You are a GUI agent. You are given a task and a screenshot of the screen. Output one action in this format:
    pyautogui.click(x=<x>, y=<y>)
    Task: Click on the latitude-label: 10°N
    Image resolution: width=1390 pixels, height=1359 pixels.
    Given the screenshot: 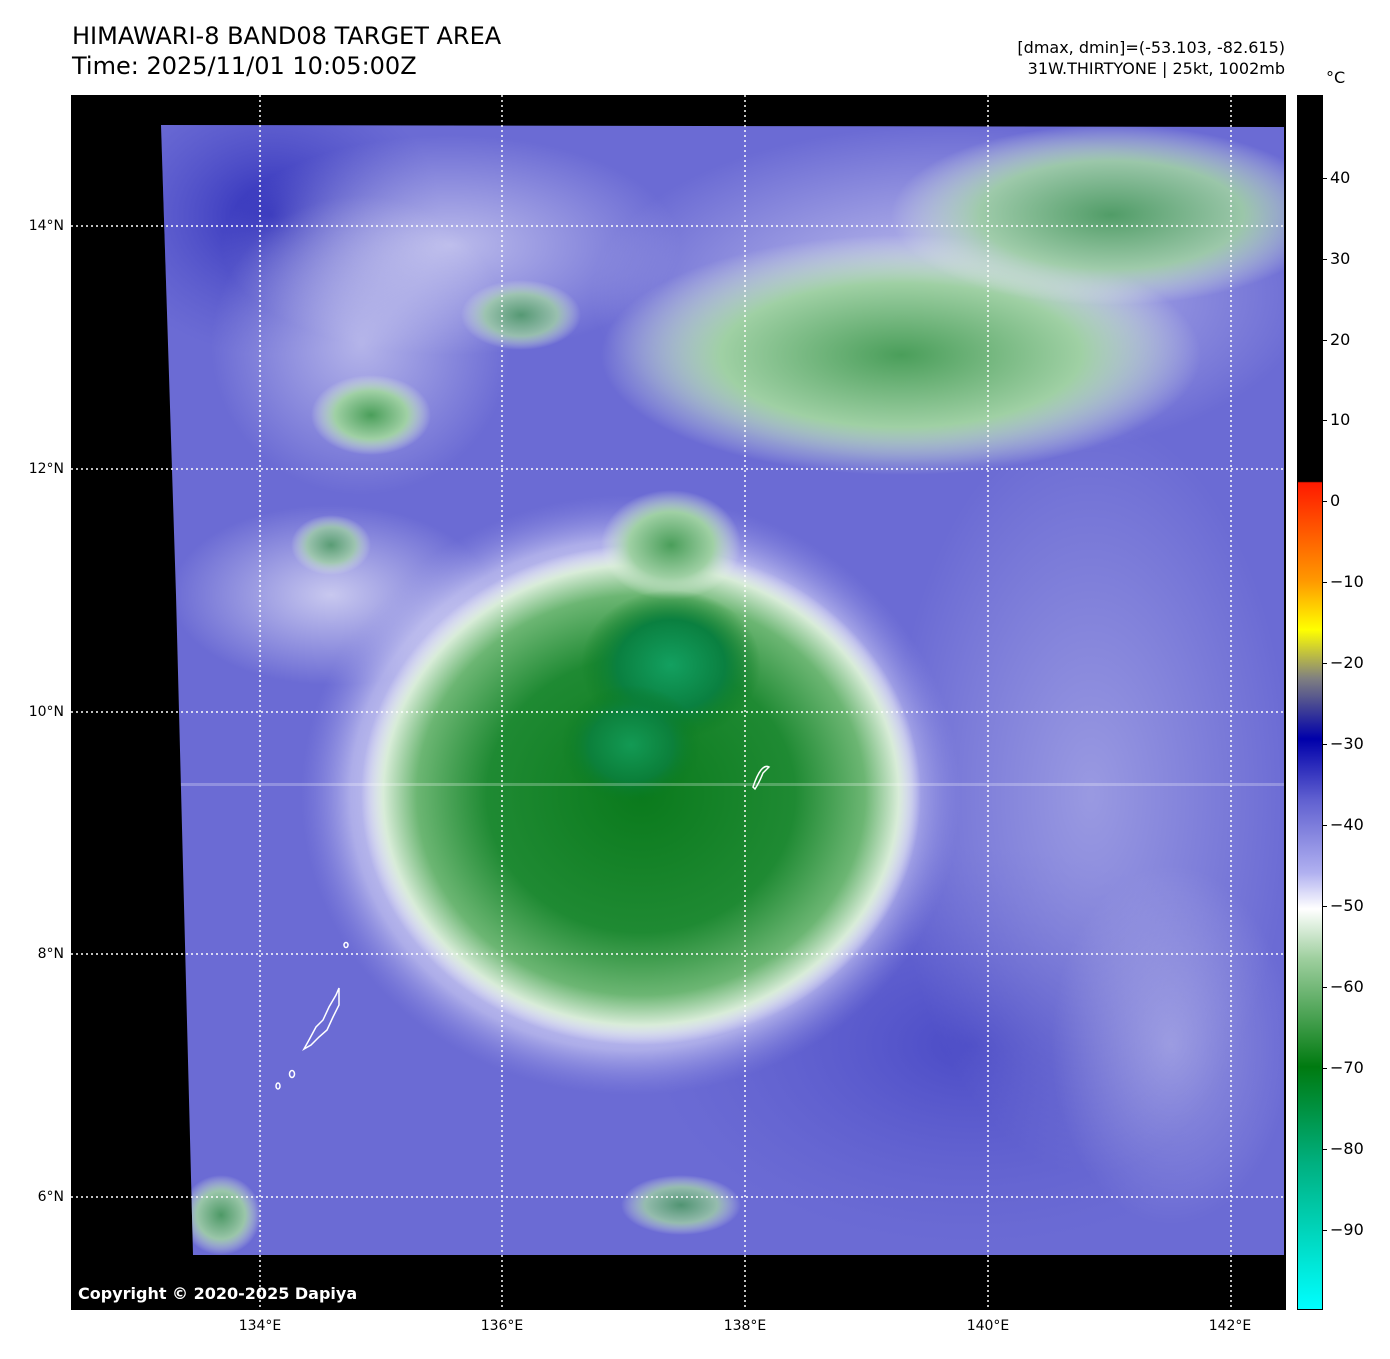 What is the action you would take?
    pyautogui.click(x=46, y=712)
    